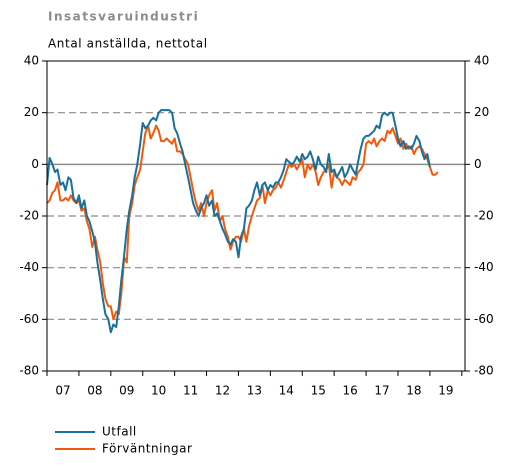 The height and width of the screenshot is (466, 505). I want to click on y2-tick-label: -20, so click(484, 216).